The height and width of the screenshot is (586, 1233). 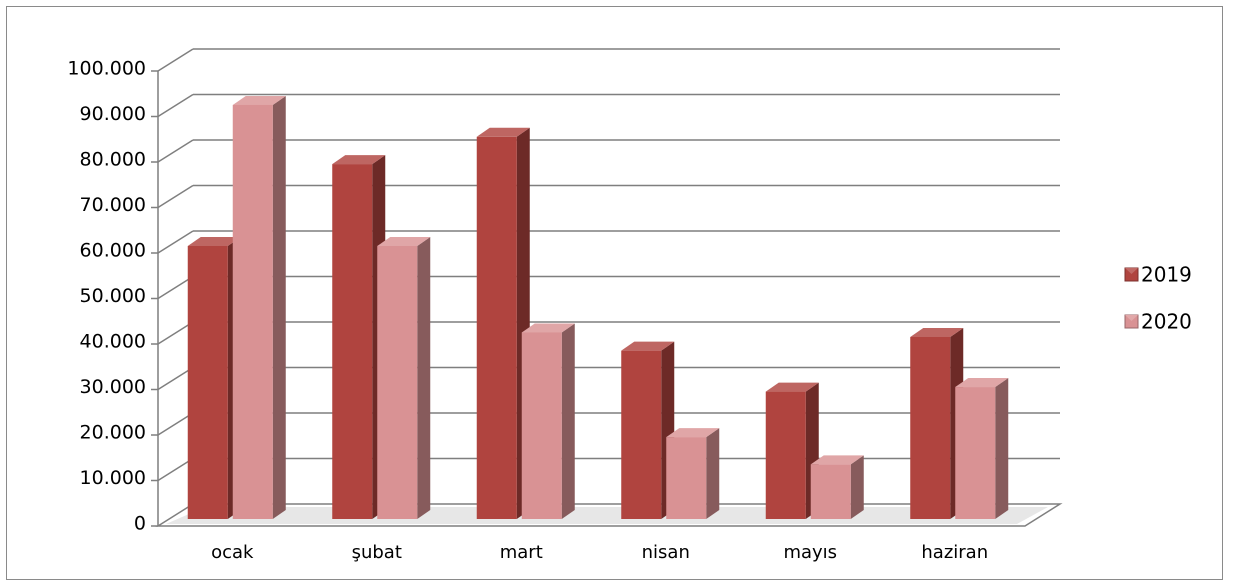 What do you see at coordinates (599, 552) in the screenshot?
I see `x-axis-category-labels: ocak şubat mart nisan mayıs haziran` at bounding box center [599, 552].